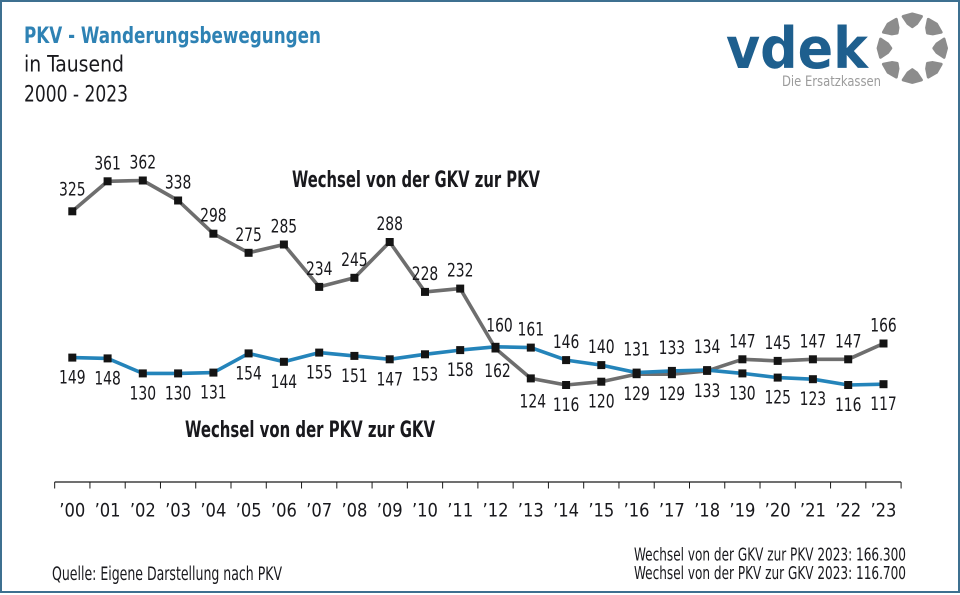 Image resolution: width=960 pixels, height=595 pixels. Describe the element at coordinates (213, 216) in the screenshot. I see `value-label: 298` at that location.